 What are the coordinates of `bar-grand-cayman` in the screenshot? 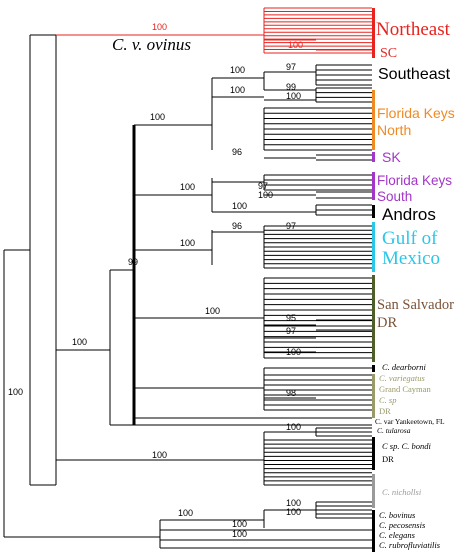 It's located at (373, 396).